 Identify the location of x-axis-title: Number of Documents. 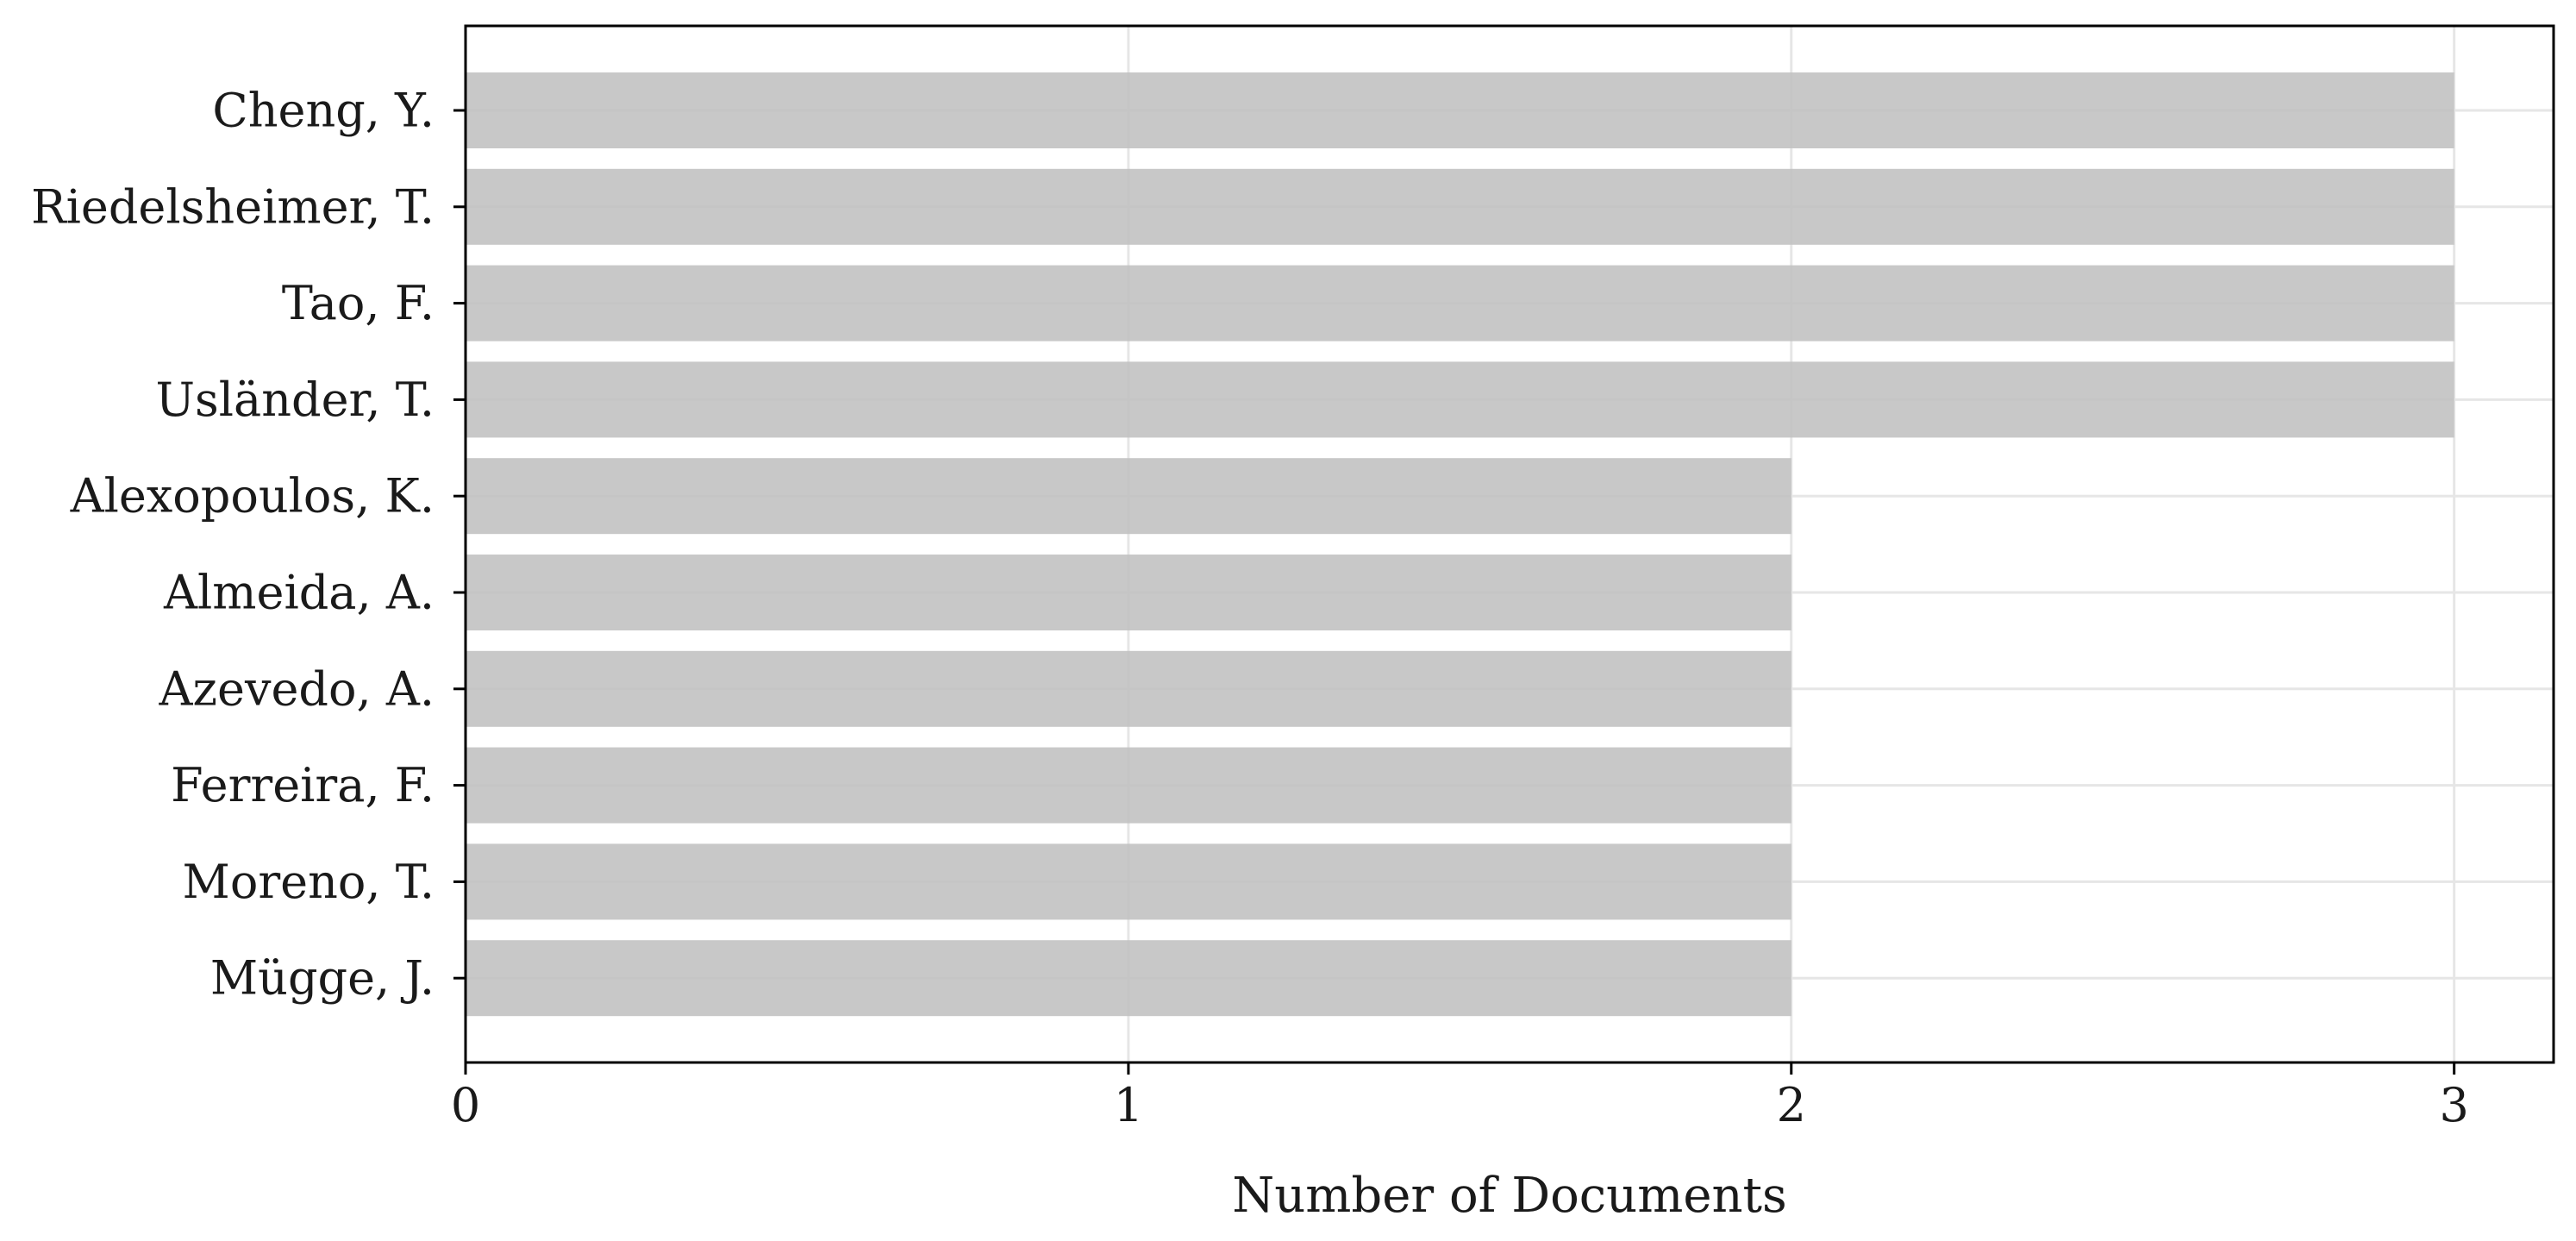
(1509, 1196).